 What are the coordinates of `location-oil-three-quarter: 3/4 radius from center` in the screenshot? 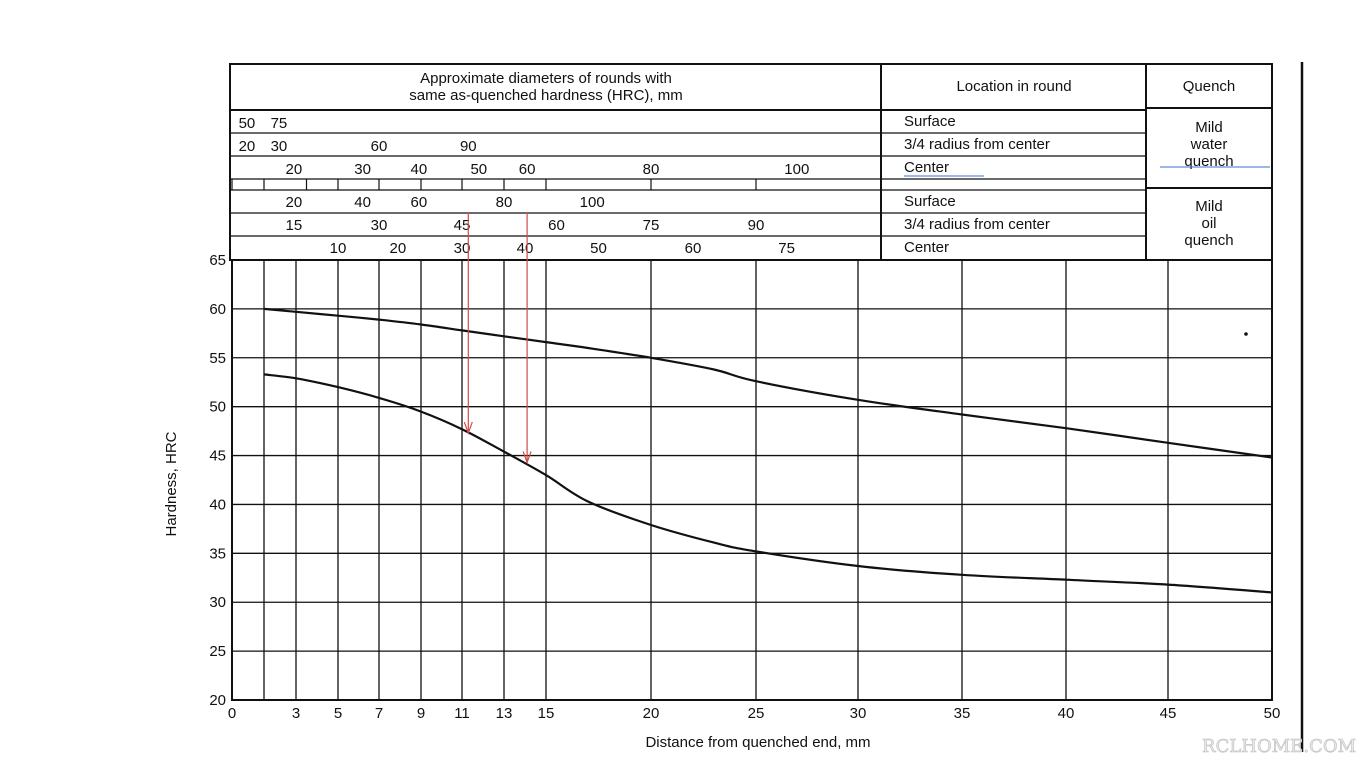 It's located at (977, 224).